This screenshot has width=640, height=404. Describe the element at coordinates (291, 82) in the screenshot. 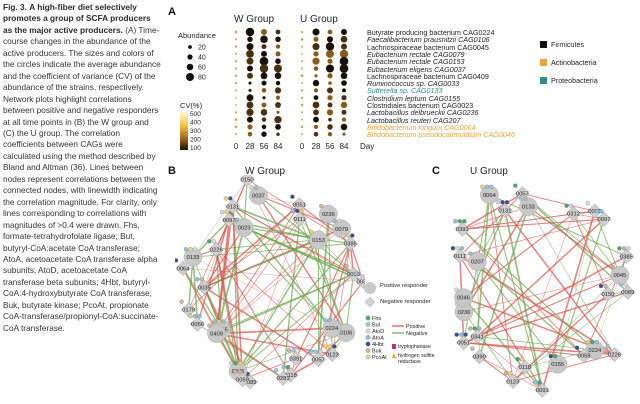

I see `abundance-dot-grid` at that location.